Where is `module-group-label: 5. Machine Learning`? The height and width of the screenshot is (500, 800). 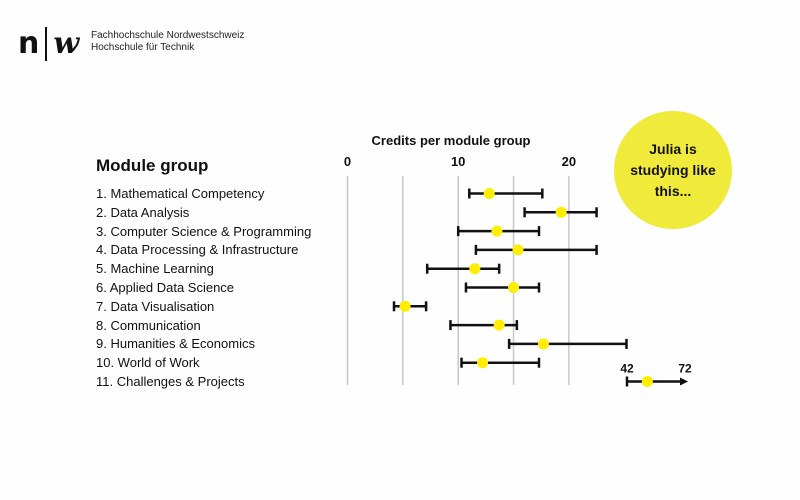 module-group-label: 5. Machine Learning is located at coordinates (155, 269).